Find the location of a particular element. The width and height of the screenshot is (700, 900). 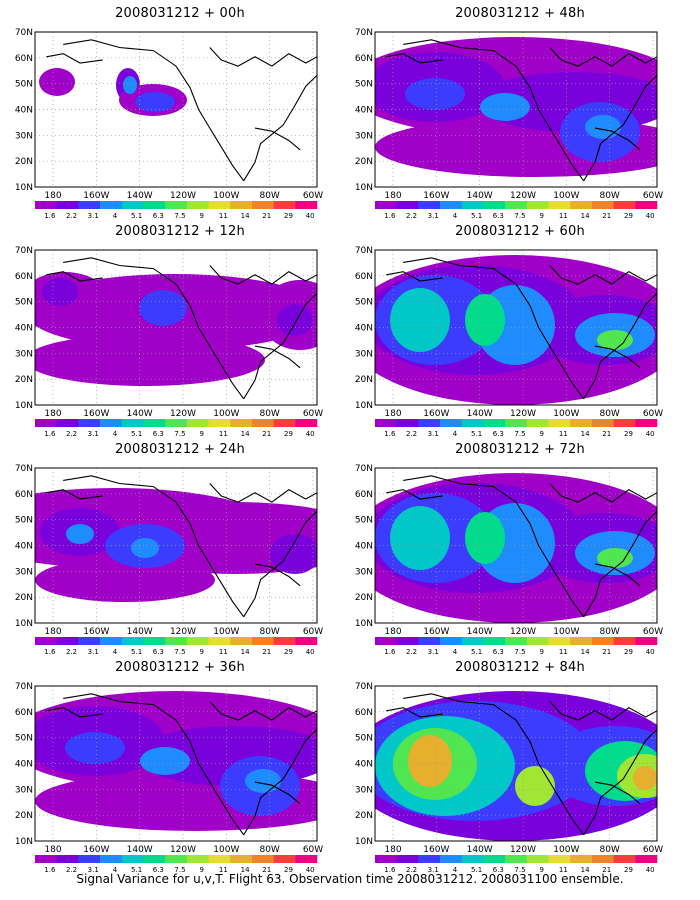

panel-title: 2008031212 + 00h is located at coordinates (180, 13).